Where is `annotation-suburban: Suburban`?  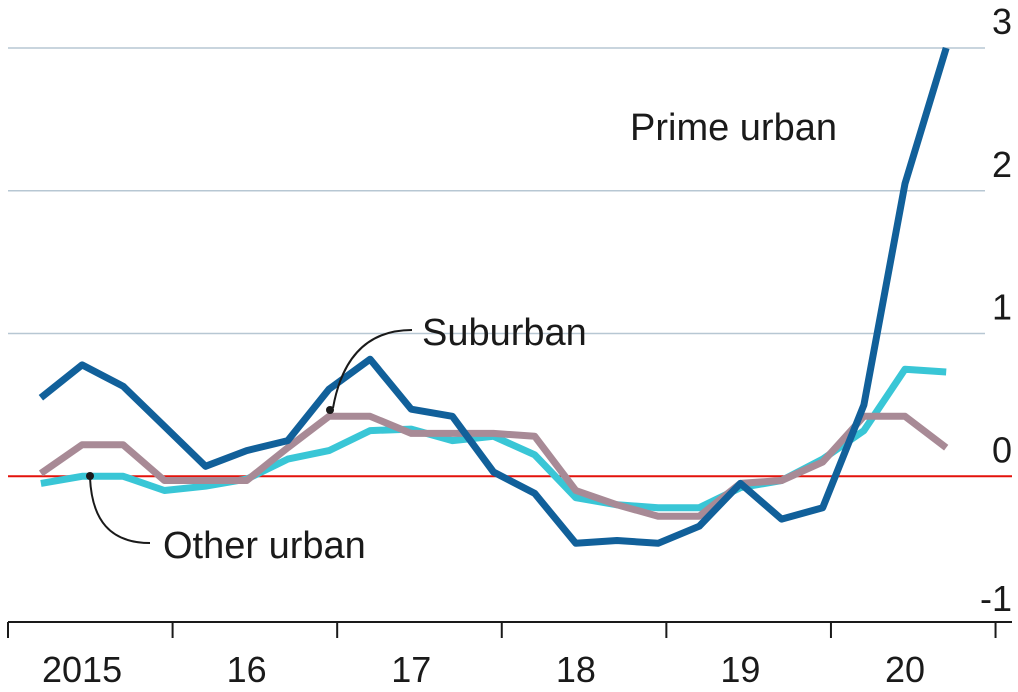
annotation-suburban: Suburban is located at coordinates (504, 333).